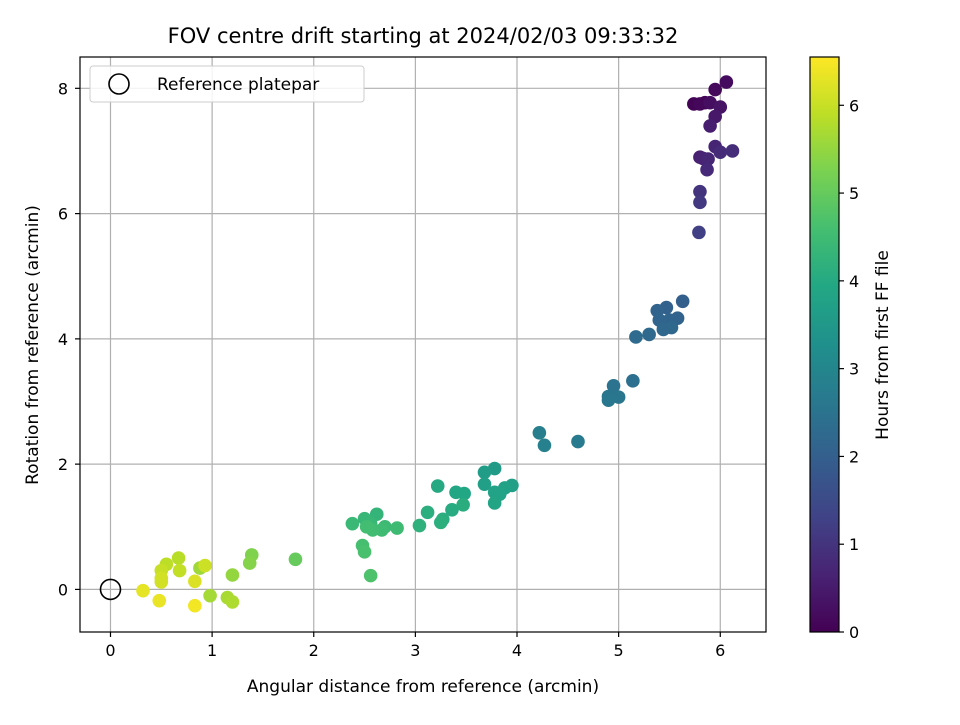 This screenshot has height=725, width=960. I want to click on colorbar-tick-label: 1, so click(854, 544).